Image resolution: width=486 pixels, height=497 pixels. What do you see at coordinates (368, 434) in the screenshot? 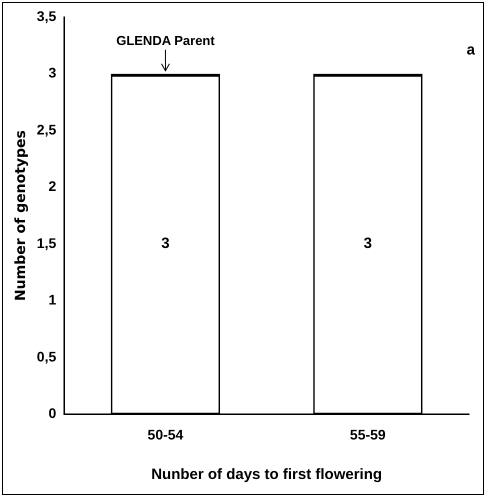
I see `x-tick-label: 55-59` at bounding box center [368, 434].